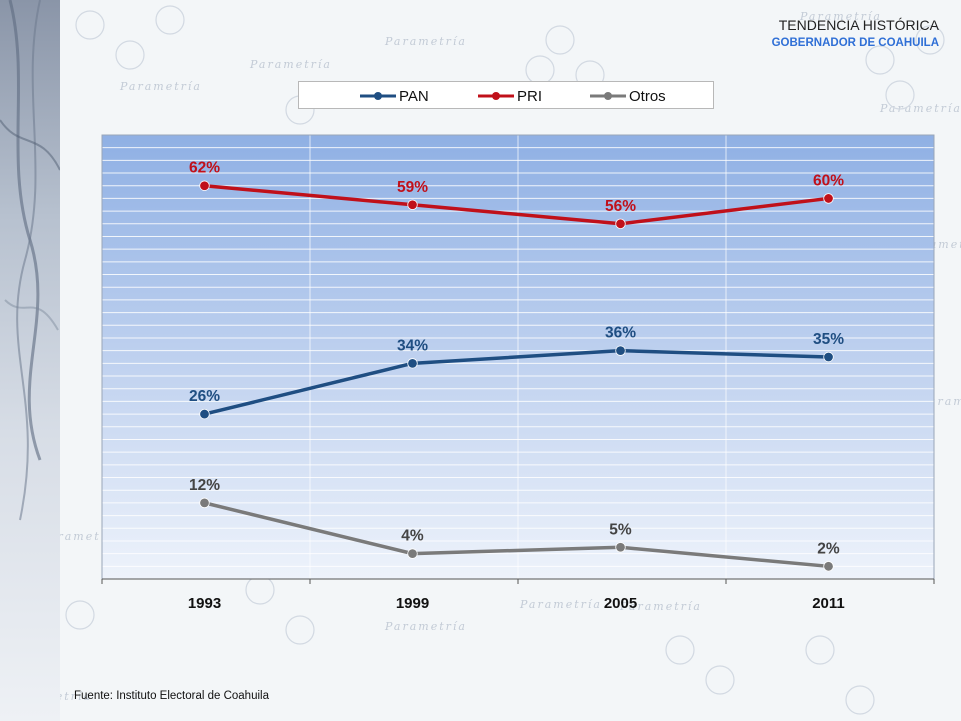  I want to click on x-tick-label: 1993, so click(204, 603).